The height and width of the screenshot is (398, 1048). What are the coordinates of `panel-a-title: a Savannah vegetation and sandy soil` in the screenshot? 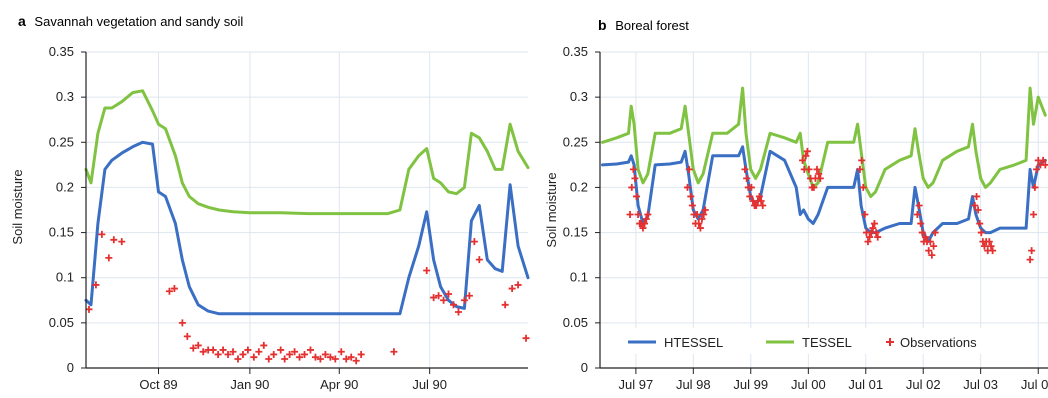 It's located at (130, 21).